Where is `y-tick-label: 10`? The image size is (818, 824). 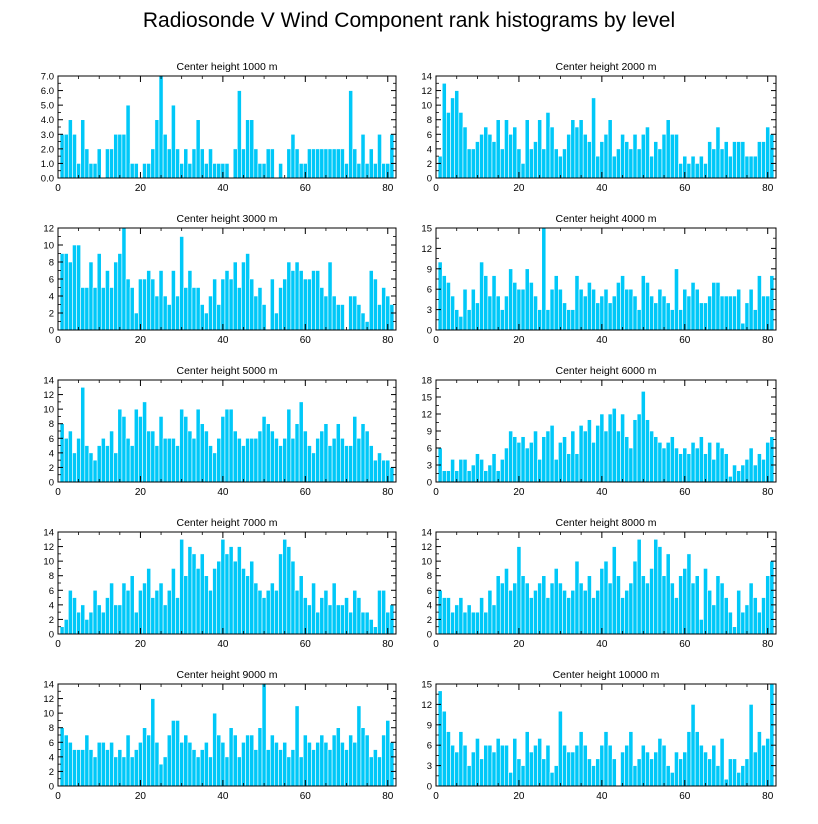
y-tick-label: 10 is located at coordinates (48, 562).